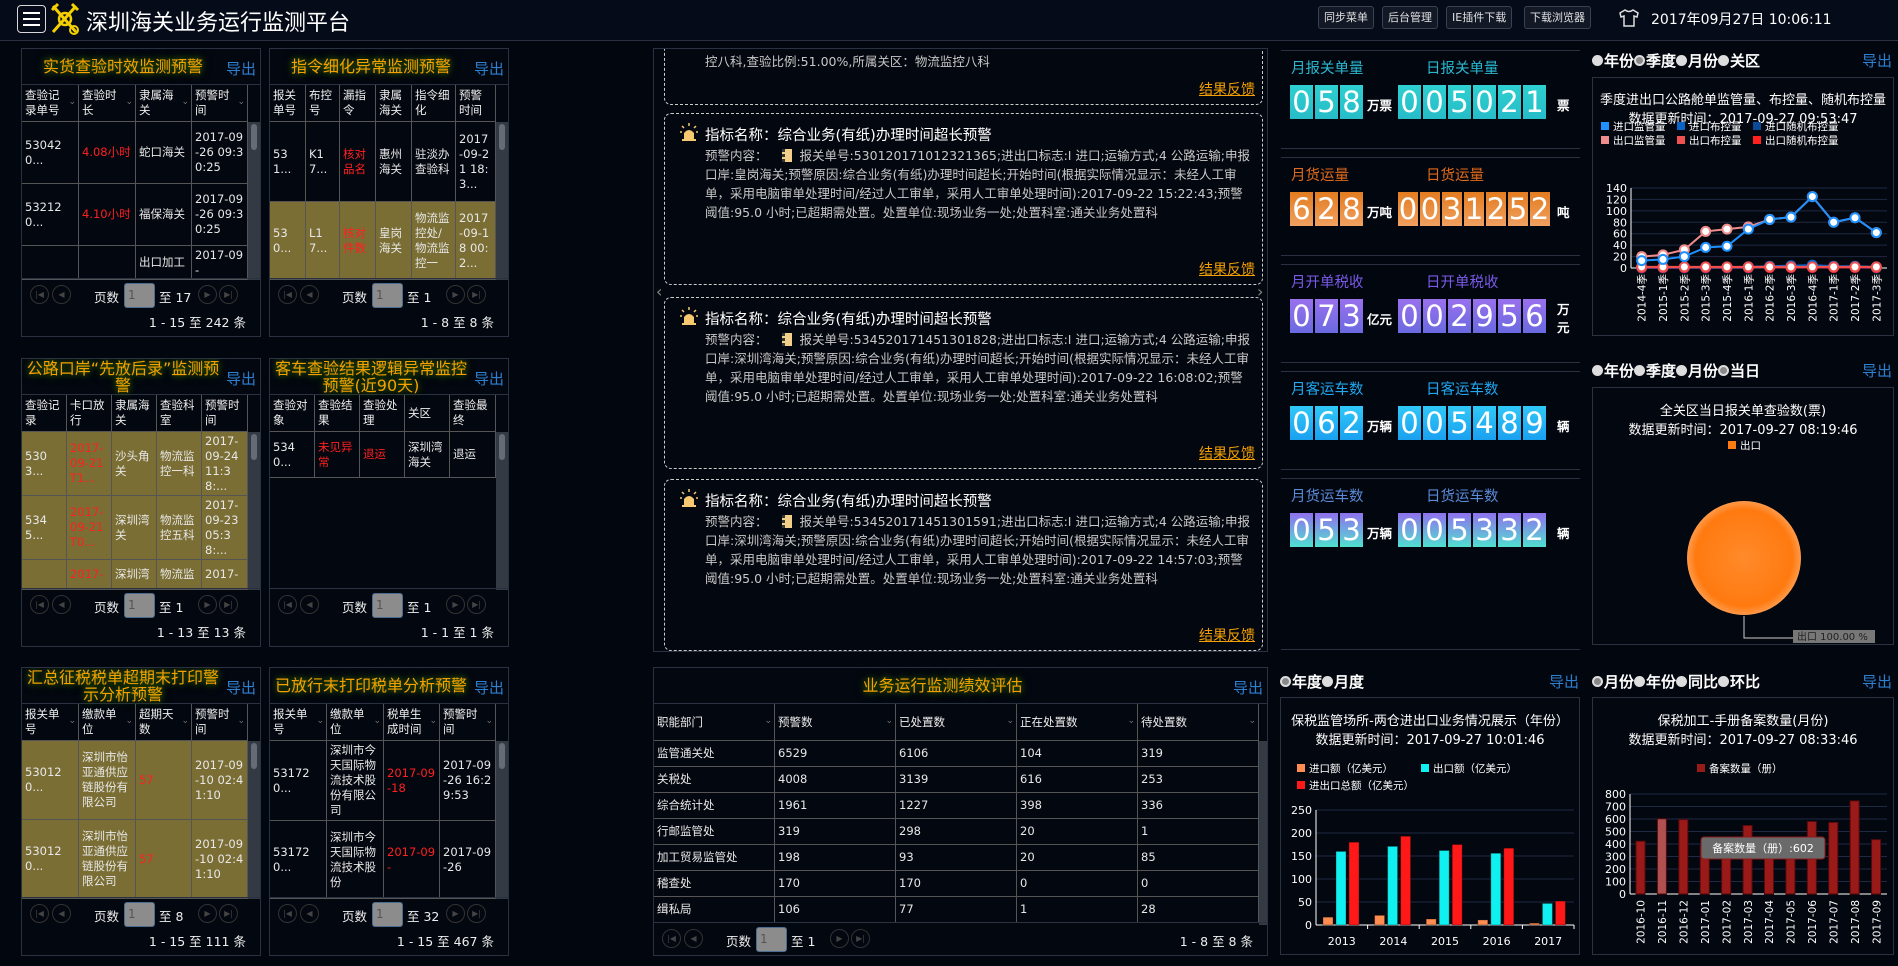  Describe the element at coordinates (1639, 140) in the screenshot. I see `legend-label: 出口监管量` at that location.